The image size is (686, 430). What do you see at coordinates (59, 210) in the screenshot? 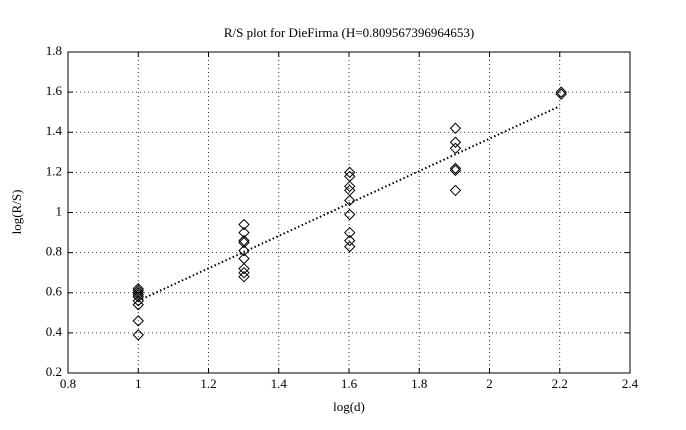
I see `y-tick-label: 1` at bounding box center [59, 210].